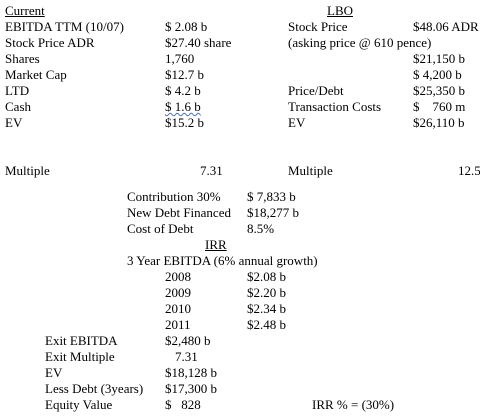 The width and height of the screenshot is (480, 417). What do you see at coordinates (188, 340) in the screenshot?
I see `row-value: $2,480 b` at bounding box center [188, 340].